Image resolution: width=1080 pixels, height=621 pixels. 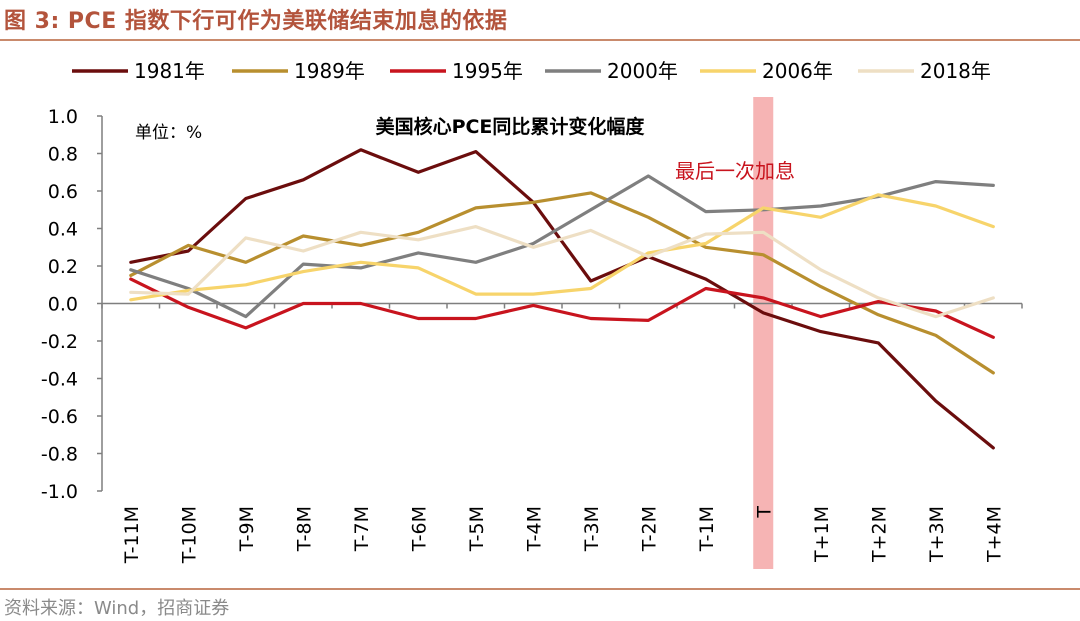 I want to click on x-tick-label: T-4M, so click(x=534, y=529).